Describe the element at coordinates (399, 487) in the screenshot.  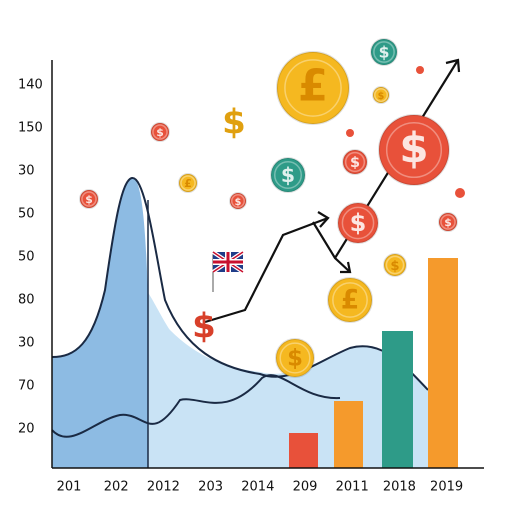
I see `x-axis-label: 2018` at that location.